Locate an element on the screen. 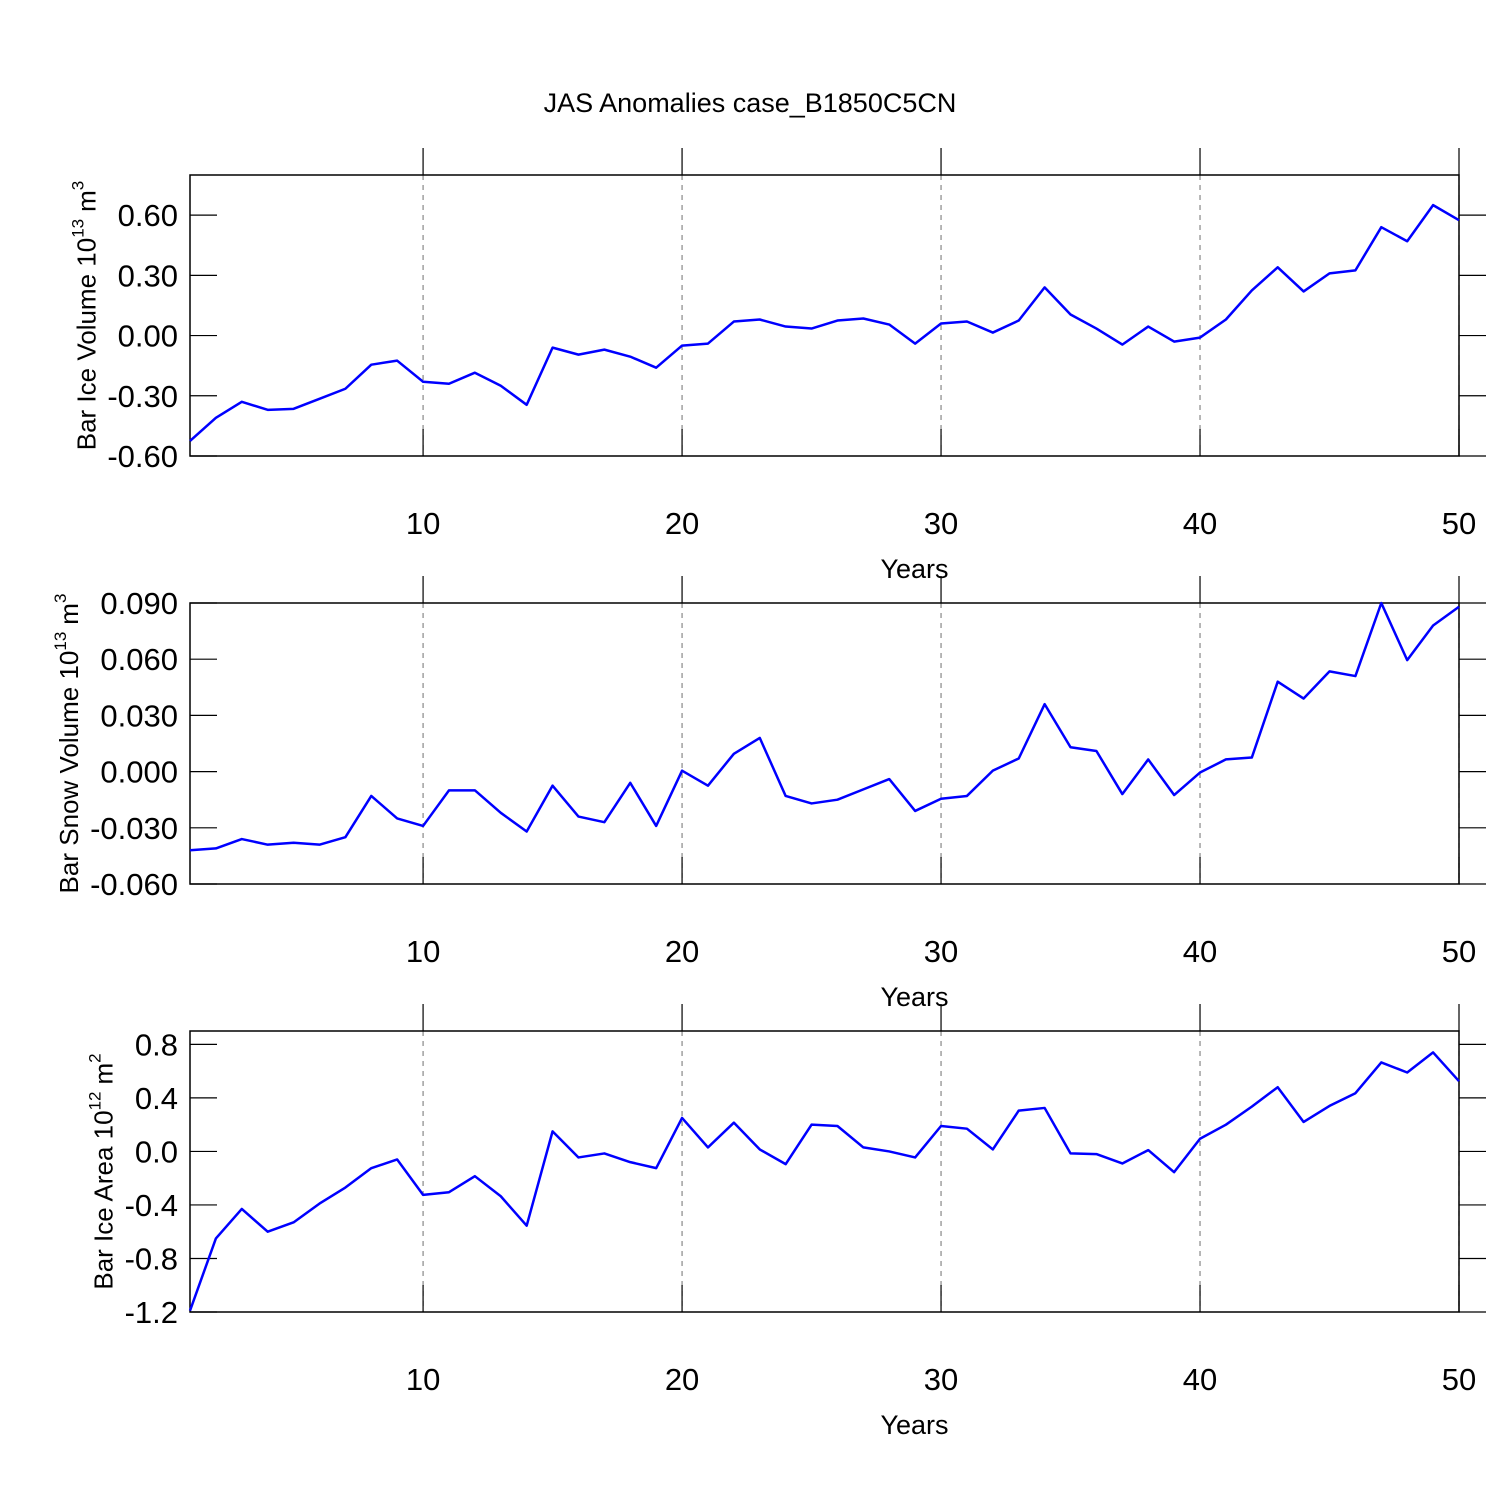 The width and height of the screenshot is (1500, 1500). y-tick-label: -1.2 is located at coordinates (151, 1312).